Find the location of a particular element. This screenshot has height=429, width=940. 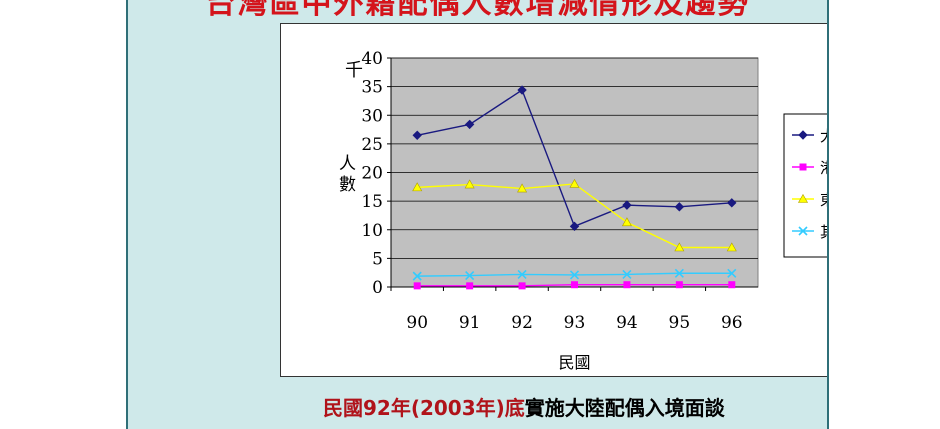

subtitle-rest: 實施大陸配偶入境面談 is located at coordinates (624, 408).